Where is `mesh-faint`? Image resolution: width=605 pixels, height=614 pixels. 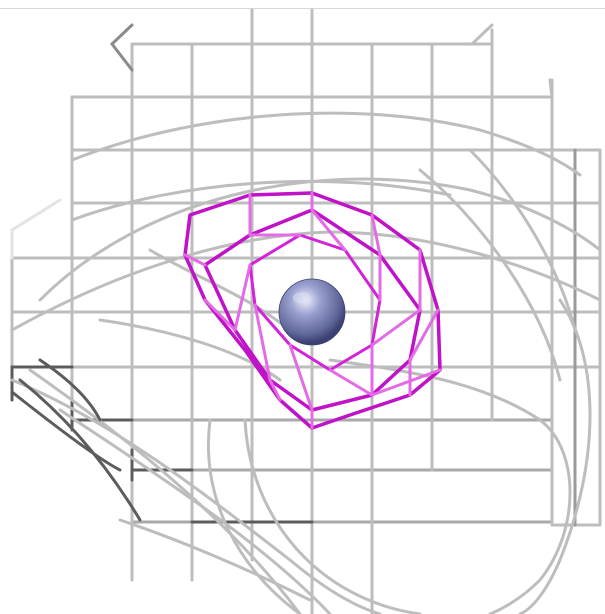 mesh-faint is located at coordinates (36, 215).